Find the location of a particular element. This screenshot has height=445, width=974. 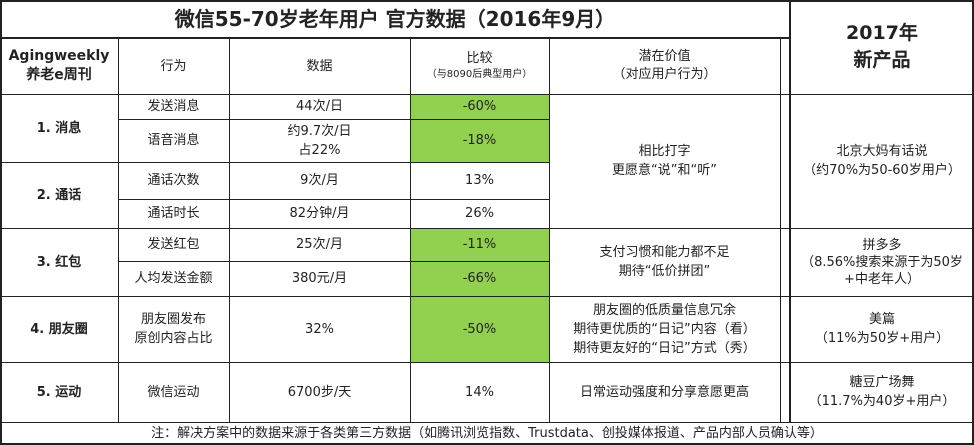

compare-cell: 13% is located at coordinates (479, 180).